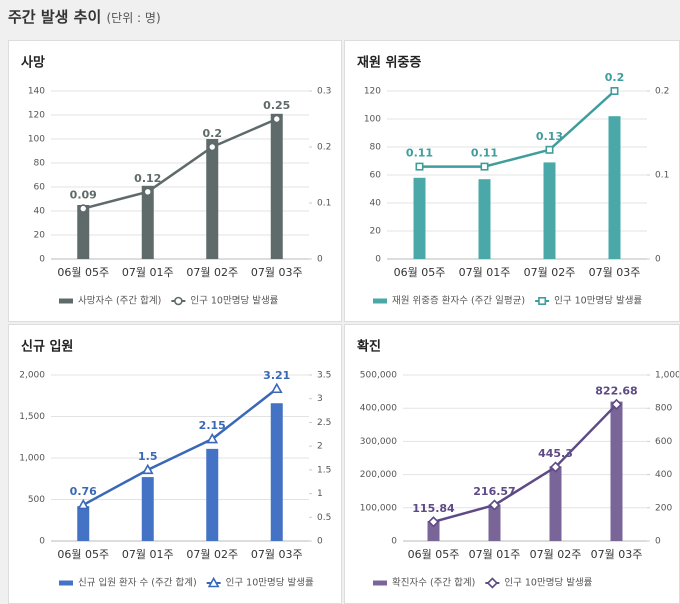 The width and height of the screenshot is (680, 604). I want to click on chart-title: 신규 입원, so click(47, 347).